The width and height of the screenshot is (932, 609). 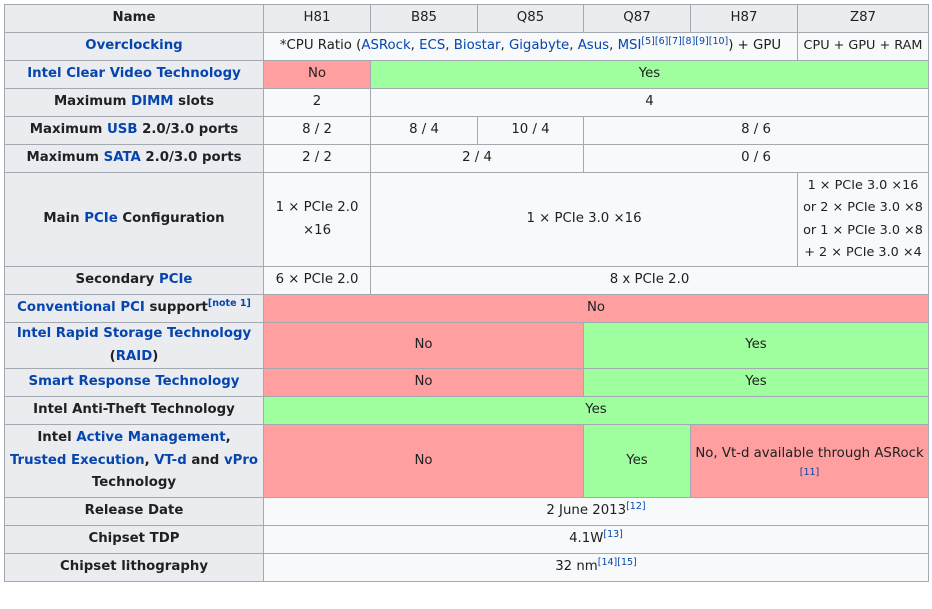 What do you see at coordinates (596, 308) in the screenshot?
I see `conventional-pci-all: No` at bounding box center [596, 308].